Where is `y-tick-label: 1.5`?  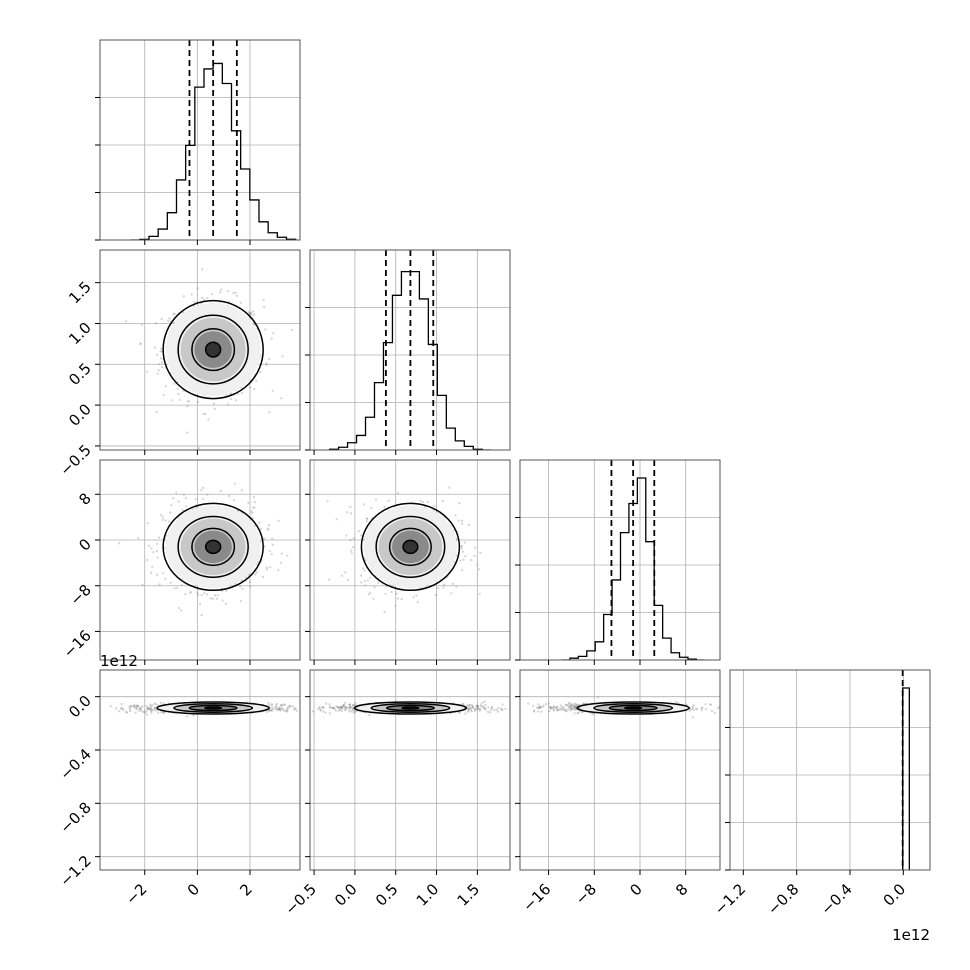 y-tick-label: 1.5 is located at coordinates (80, 293).